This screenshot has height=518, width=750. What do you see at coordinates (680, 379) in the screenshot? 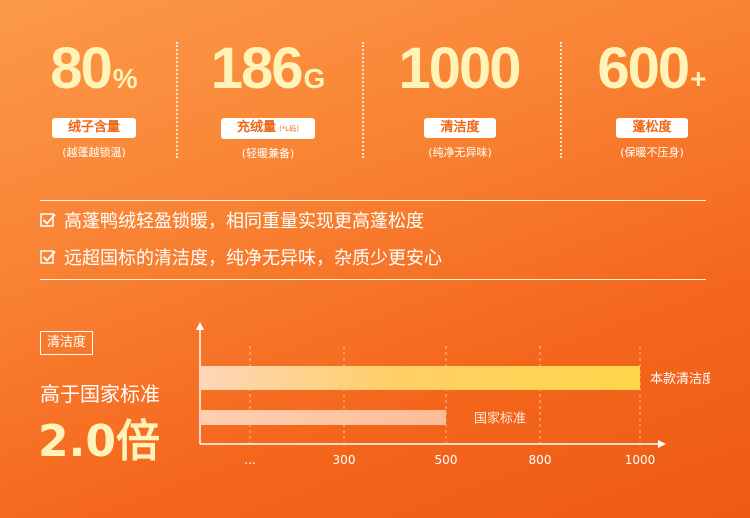
I see `bar-label: 本款清洁度` at bounding box center [680, 379].